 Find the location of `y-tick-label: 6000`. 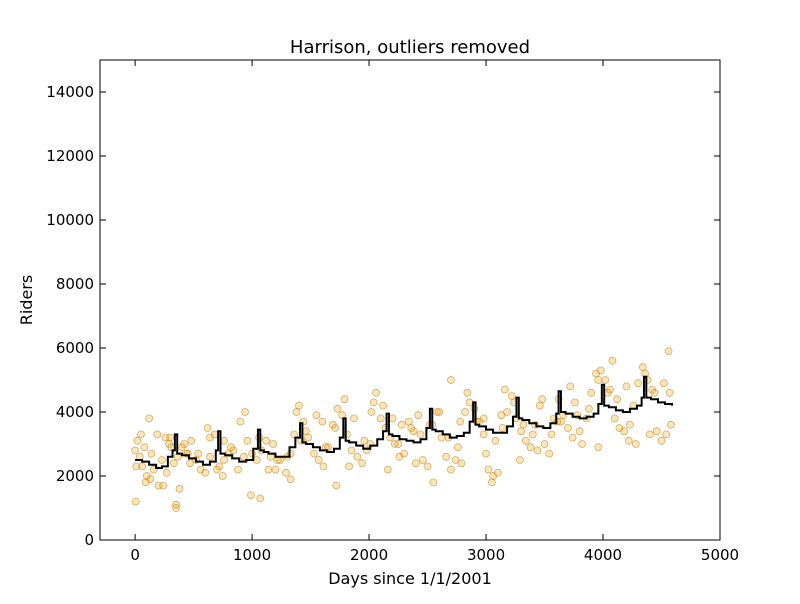

y-tick-label: 6000 is located at coordinates (75, 348).